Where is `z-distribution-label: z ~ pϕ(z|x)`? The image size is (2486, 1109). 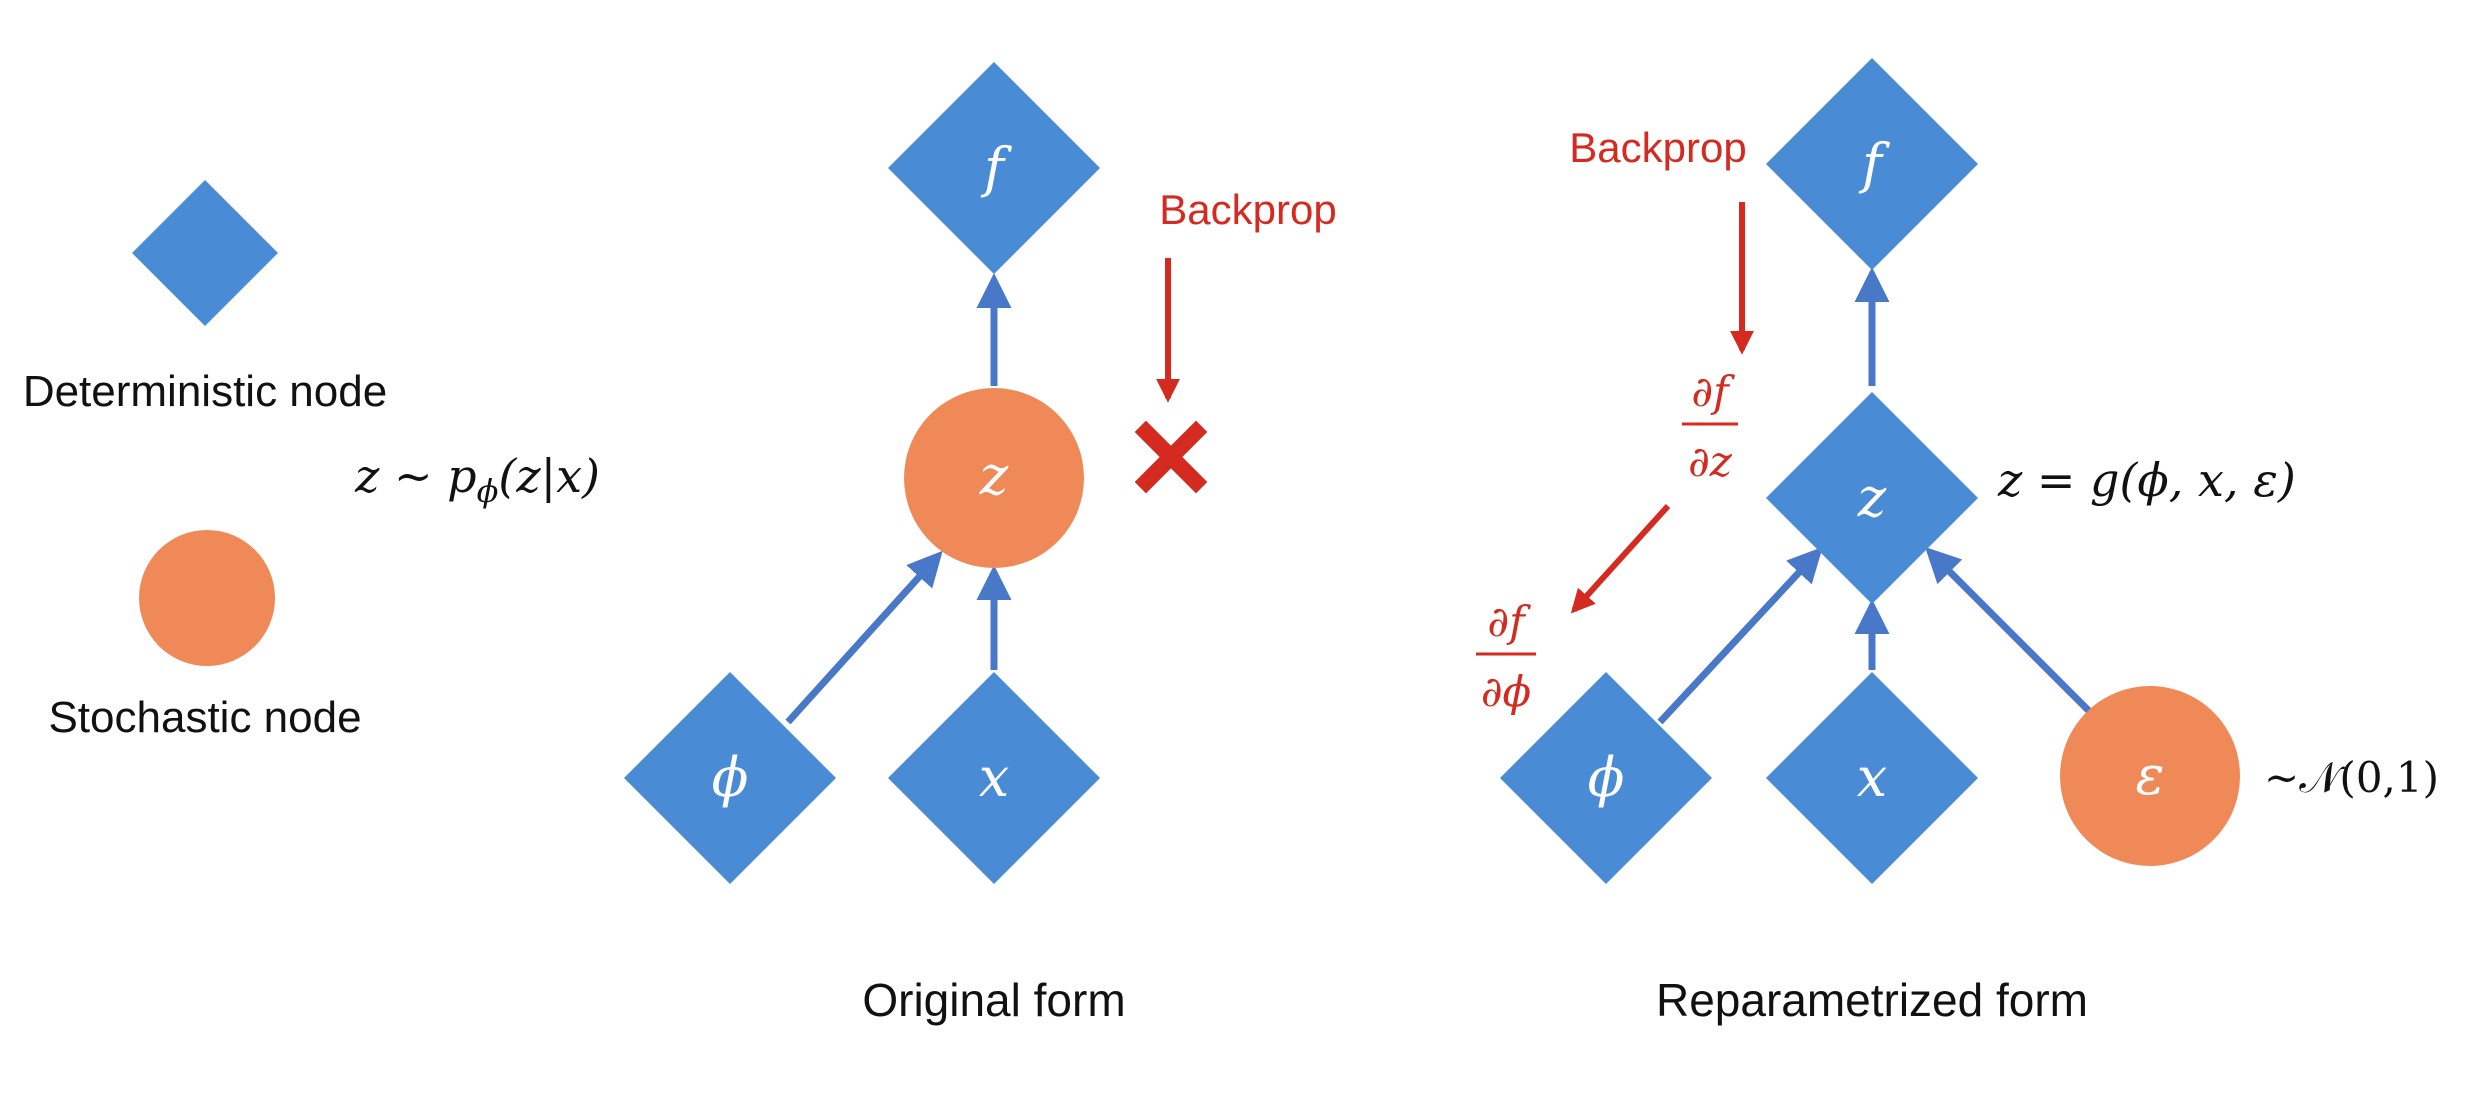 z-distribution-label: z ~ pϕ(z|x) is located at coordinates (477, 479).